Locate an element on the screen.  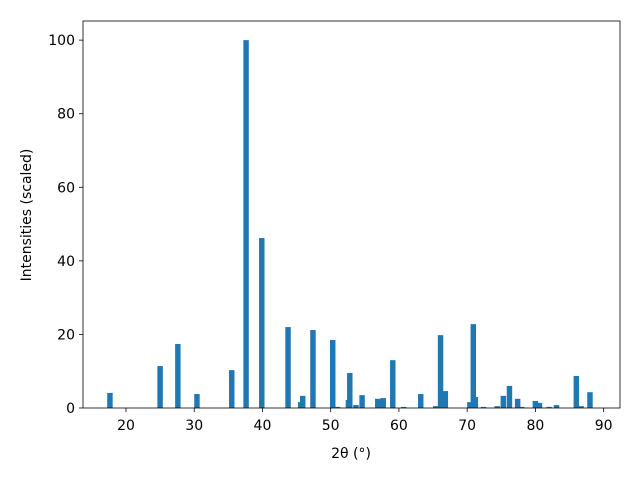
y-tick-label: 60 is located at coordinates (66, 188).